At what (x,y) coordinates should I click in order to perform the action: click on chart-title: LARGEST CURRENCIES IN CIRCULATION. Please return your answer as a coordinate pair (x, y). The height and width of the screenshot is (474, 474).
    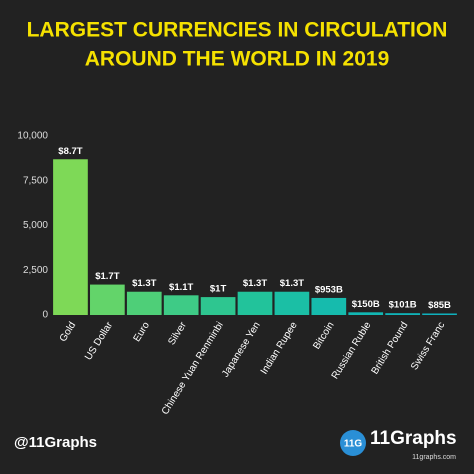
    Looking at the image, I should click on (237, 30).